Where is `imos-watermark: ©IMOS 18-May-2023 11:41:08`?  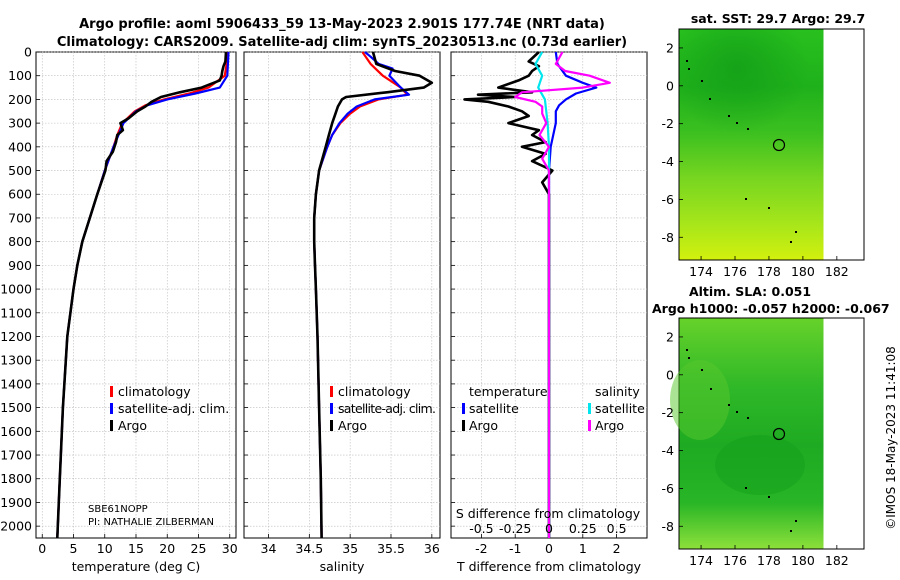
imos-watermark: ©IMOS 18-May-2023 11:41:08 is located at coordinates (891, 438).